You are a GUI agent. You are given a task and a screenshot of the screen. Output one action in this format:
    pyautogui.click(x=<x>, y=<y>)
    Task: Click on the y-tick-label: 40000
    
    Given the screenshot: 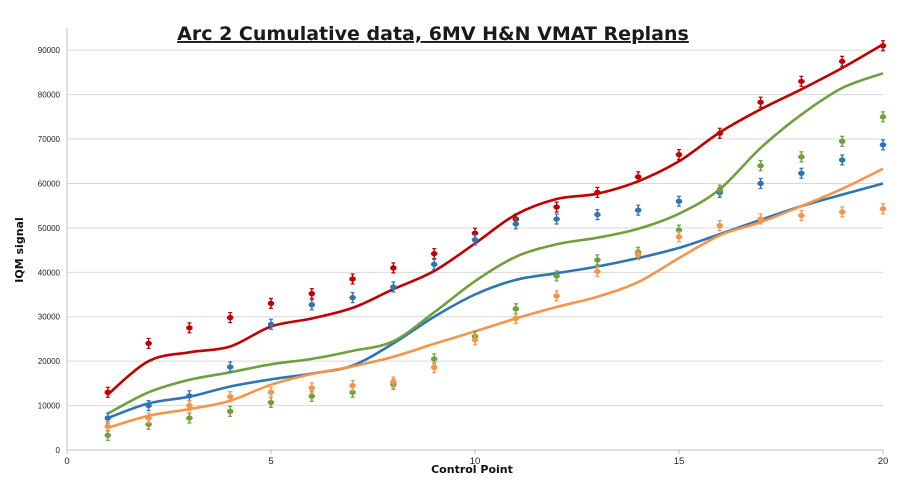 What is the action you would take?
    pyautogui.click(x=49, y=272)
    